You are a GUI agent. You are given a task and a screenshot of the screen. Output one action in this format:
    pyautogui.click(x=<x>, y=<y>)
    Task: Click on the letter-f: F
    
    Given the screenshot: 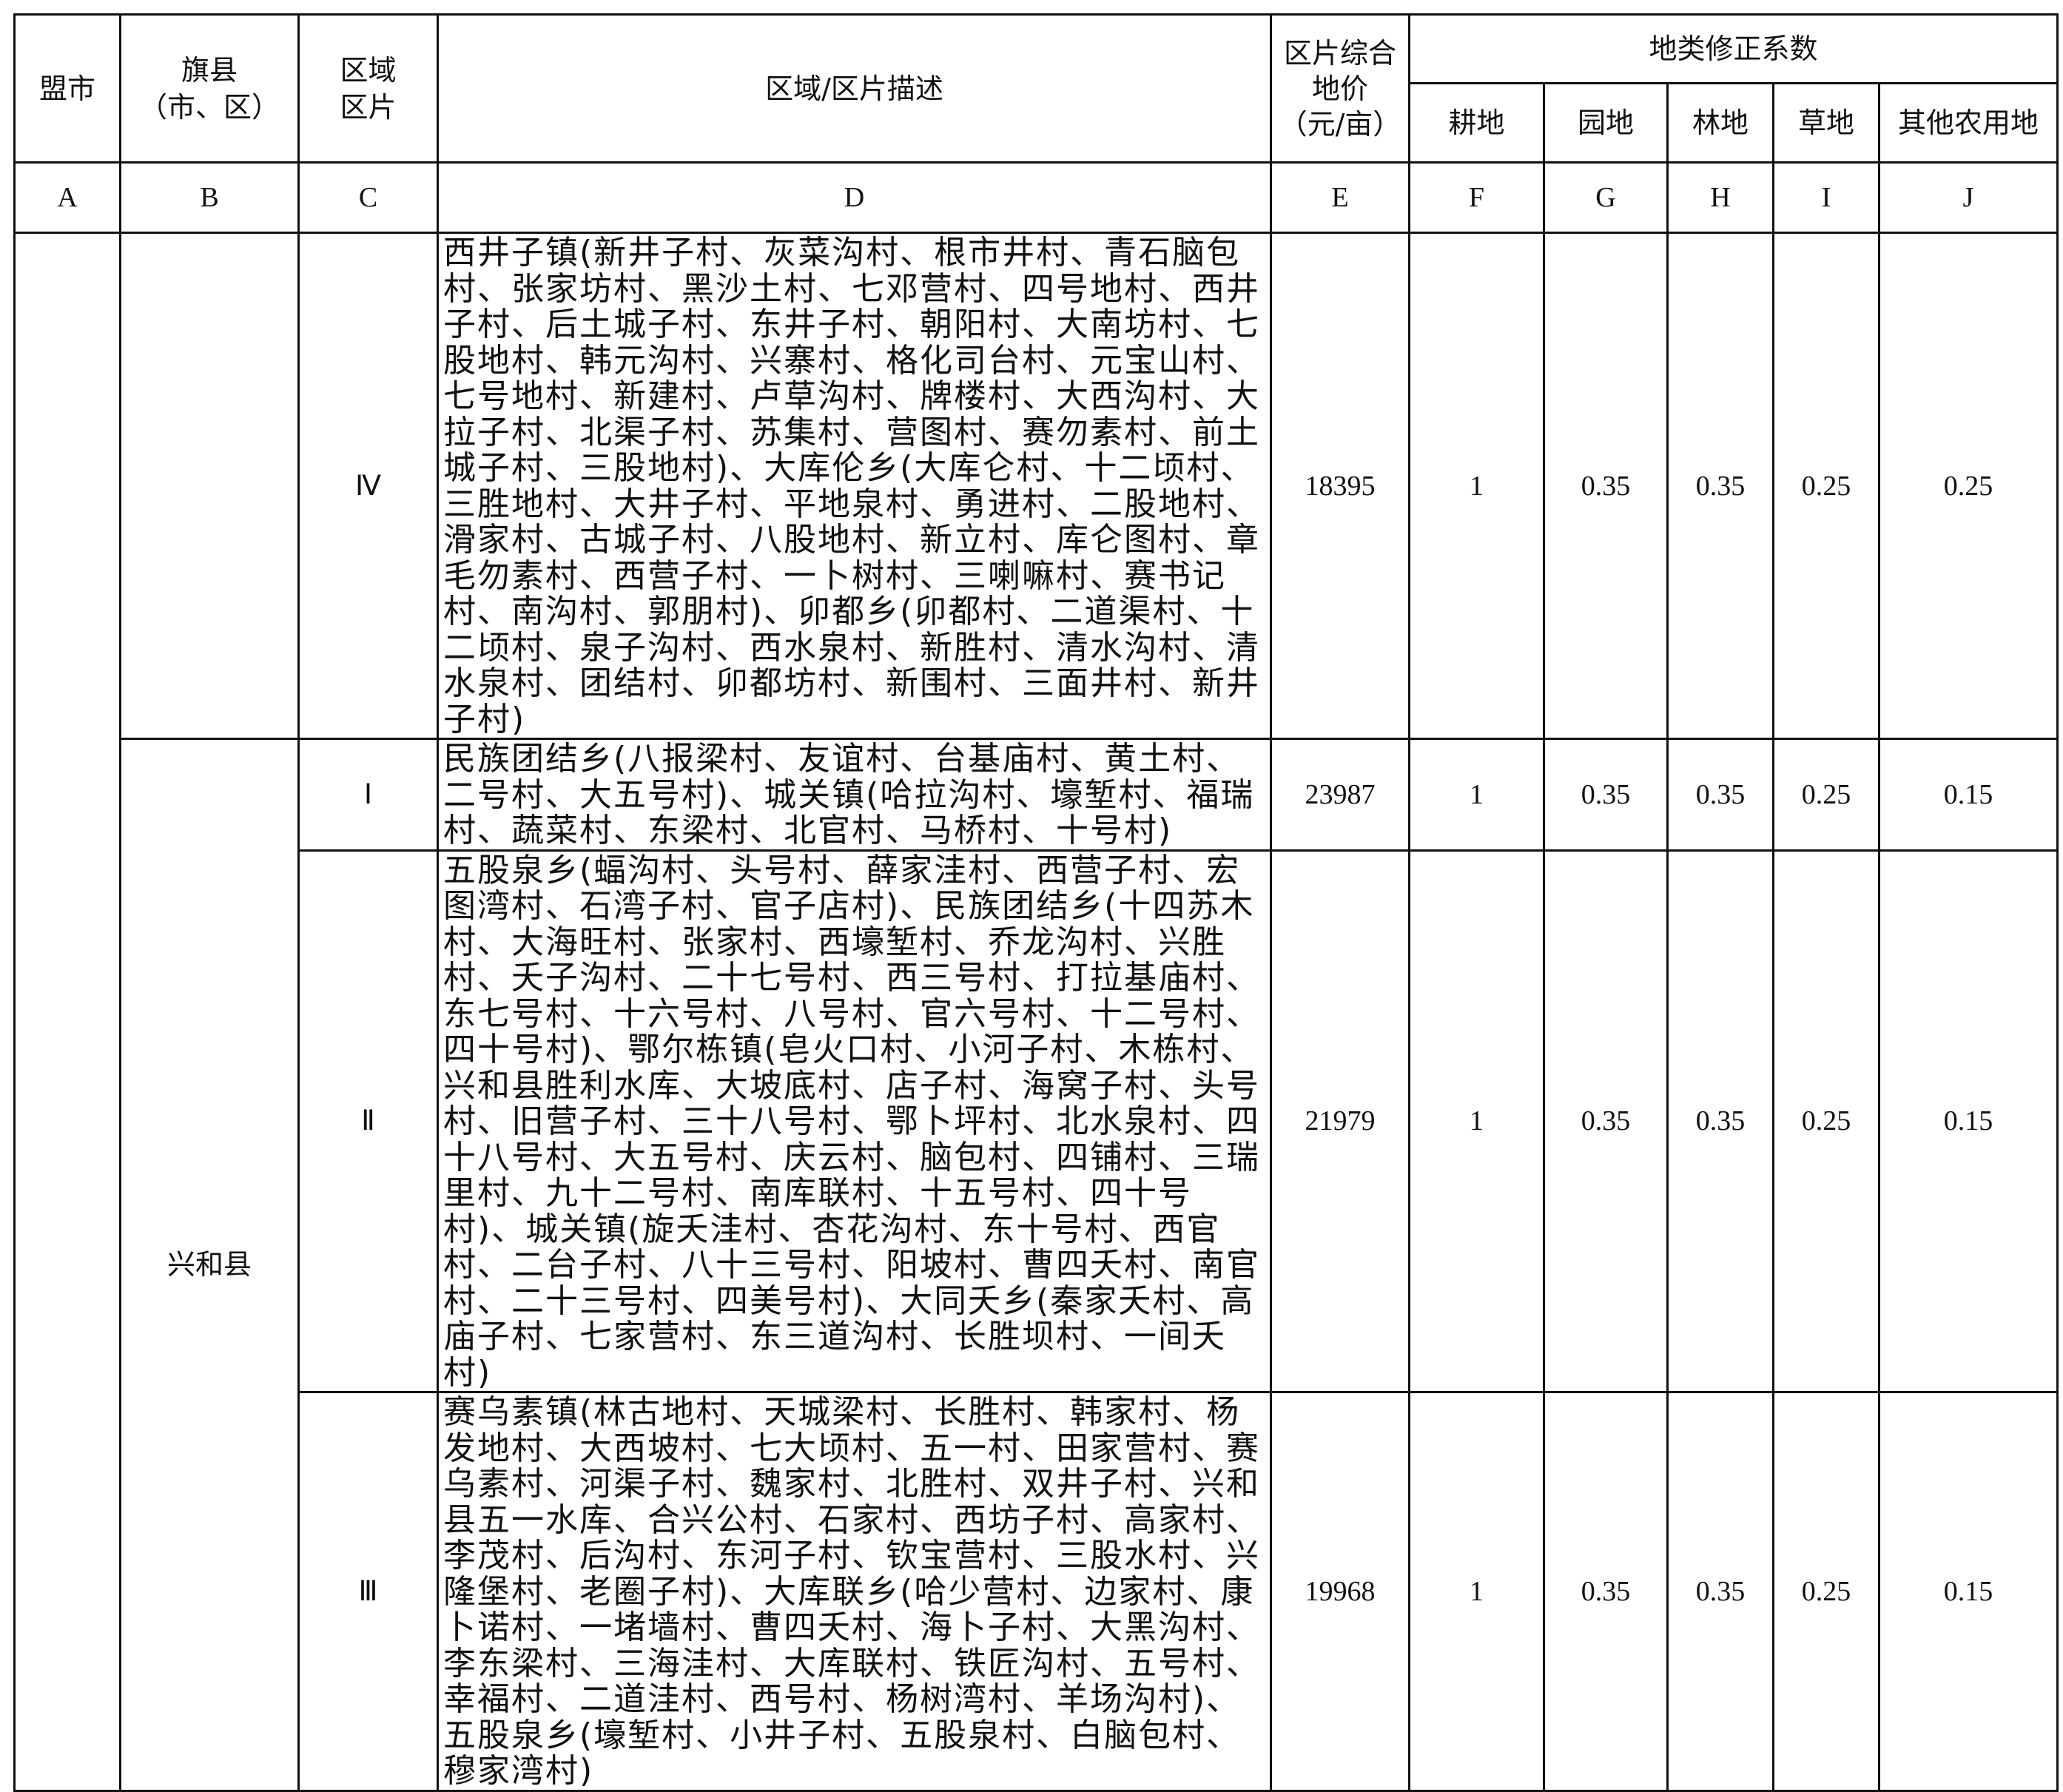 What is the action you would take?
    pyautogui.click(x=1476, y=197)
    